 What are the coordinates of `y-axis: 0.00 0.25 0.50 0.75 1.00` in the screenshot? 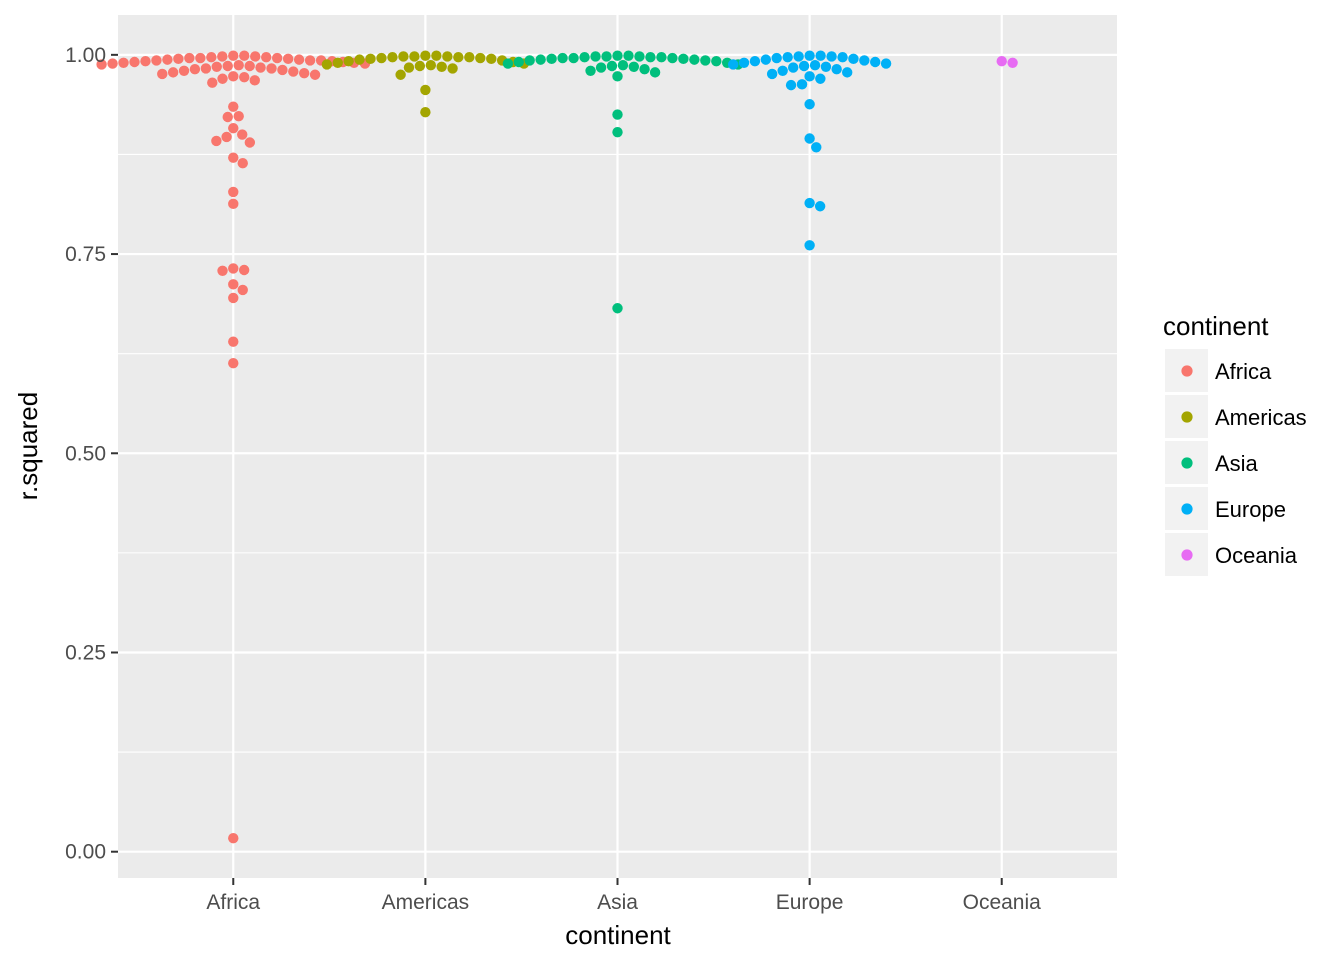 It's located at (91, 454).